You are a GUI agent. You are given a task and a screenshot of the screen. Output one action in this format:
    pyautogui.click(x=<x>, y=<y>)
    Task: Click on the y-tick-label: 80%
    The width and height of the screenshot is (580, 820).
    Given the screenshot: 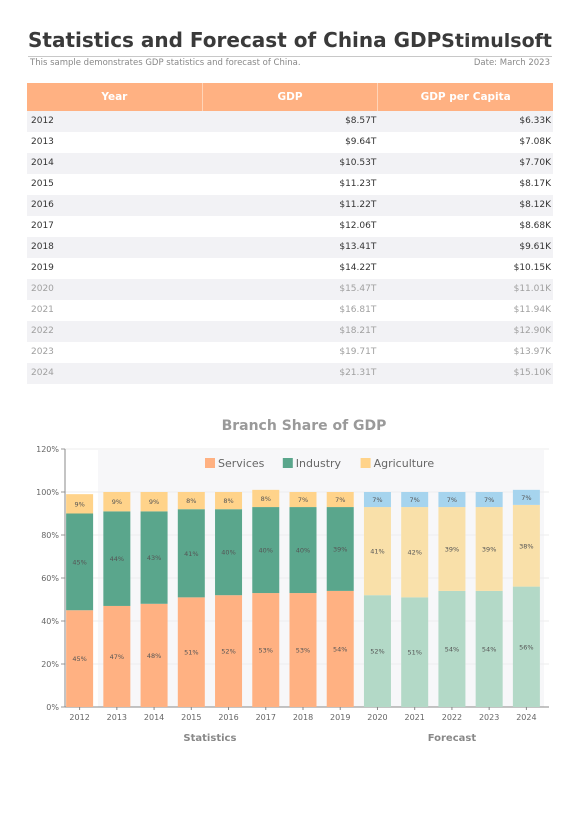 What is the action you would take?
    pyautogui.click(x=50, y=535)
    